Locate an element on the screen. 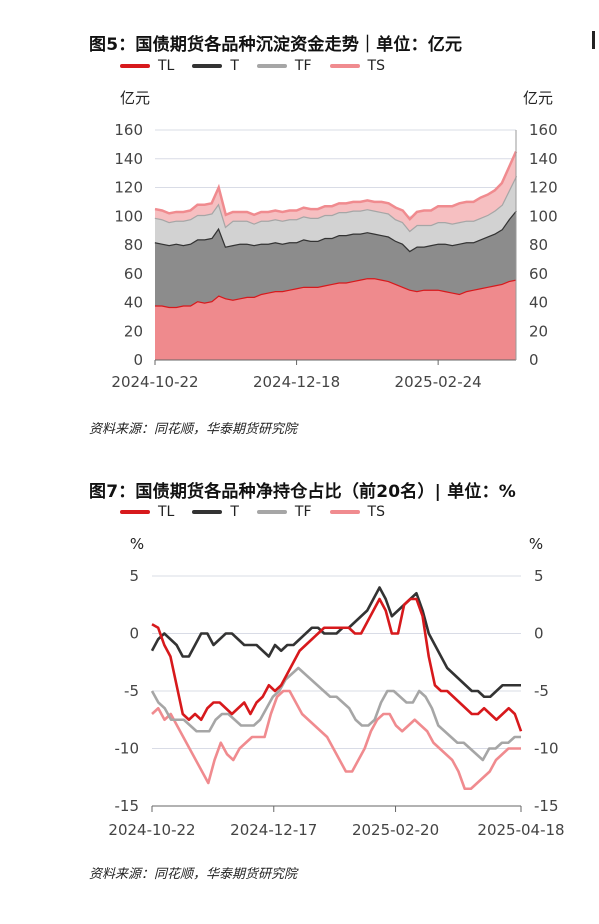 The width and height of the screenshot is (599, 924). chart-title: 图7：国债期货各品种净持仓占比（前20名）| 单位：% is located at coordinates (303, 492).